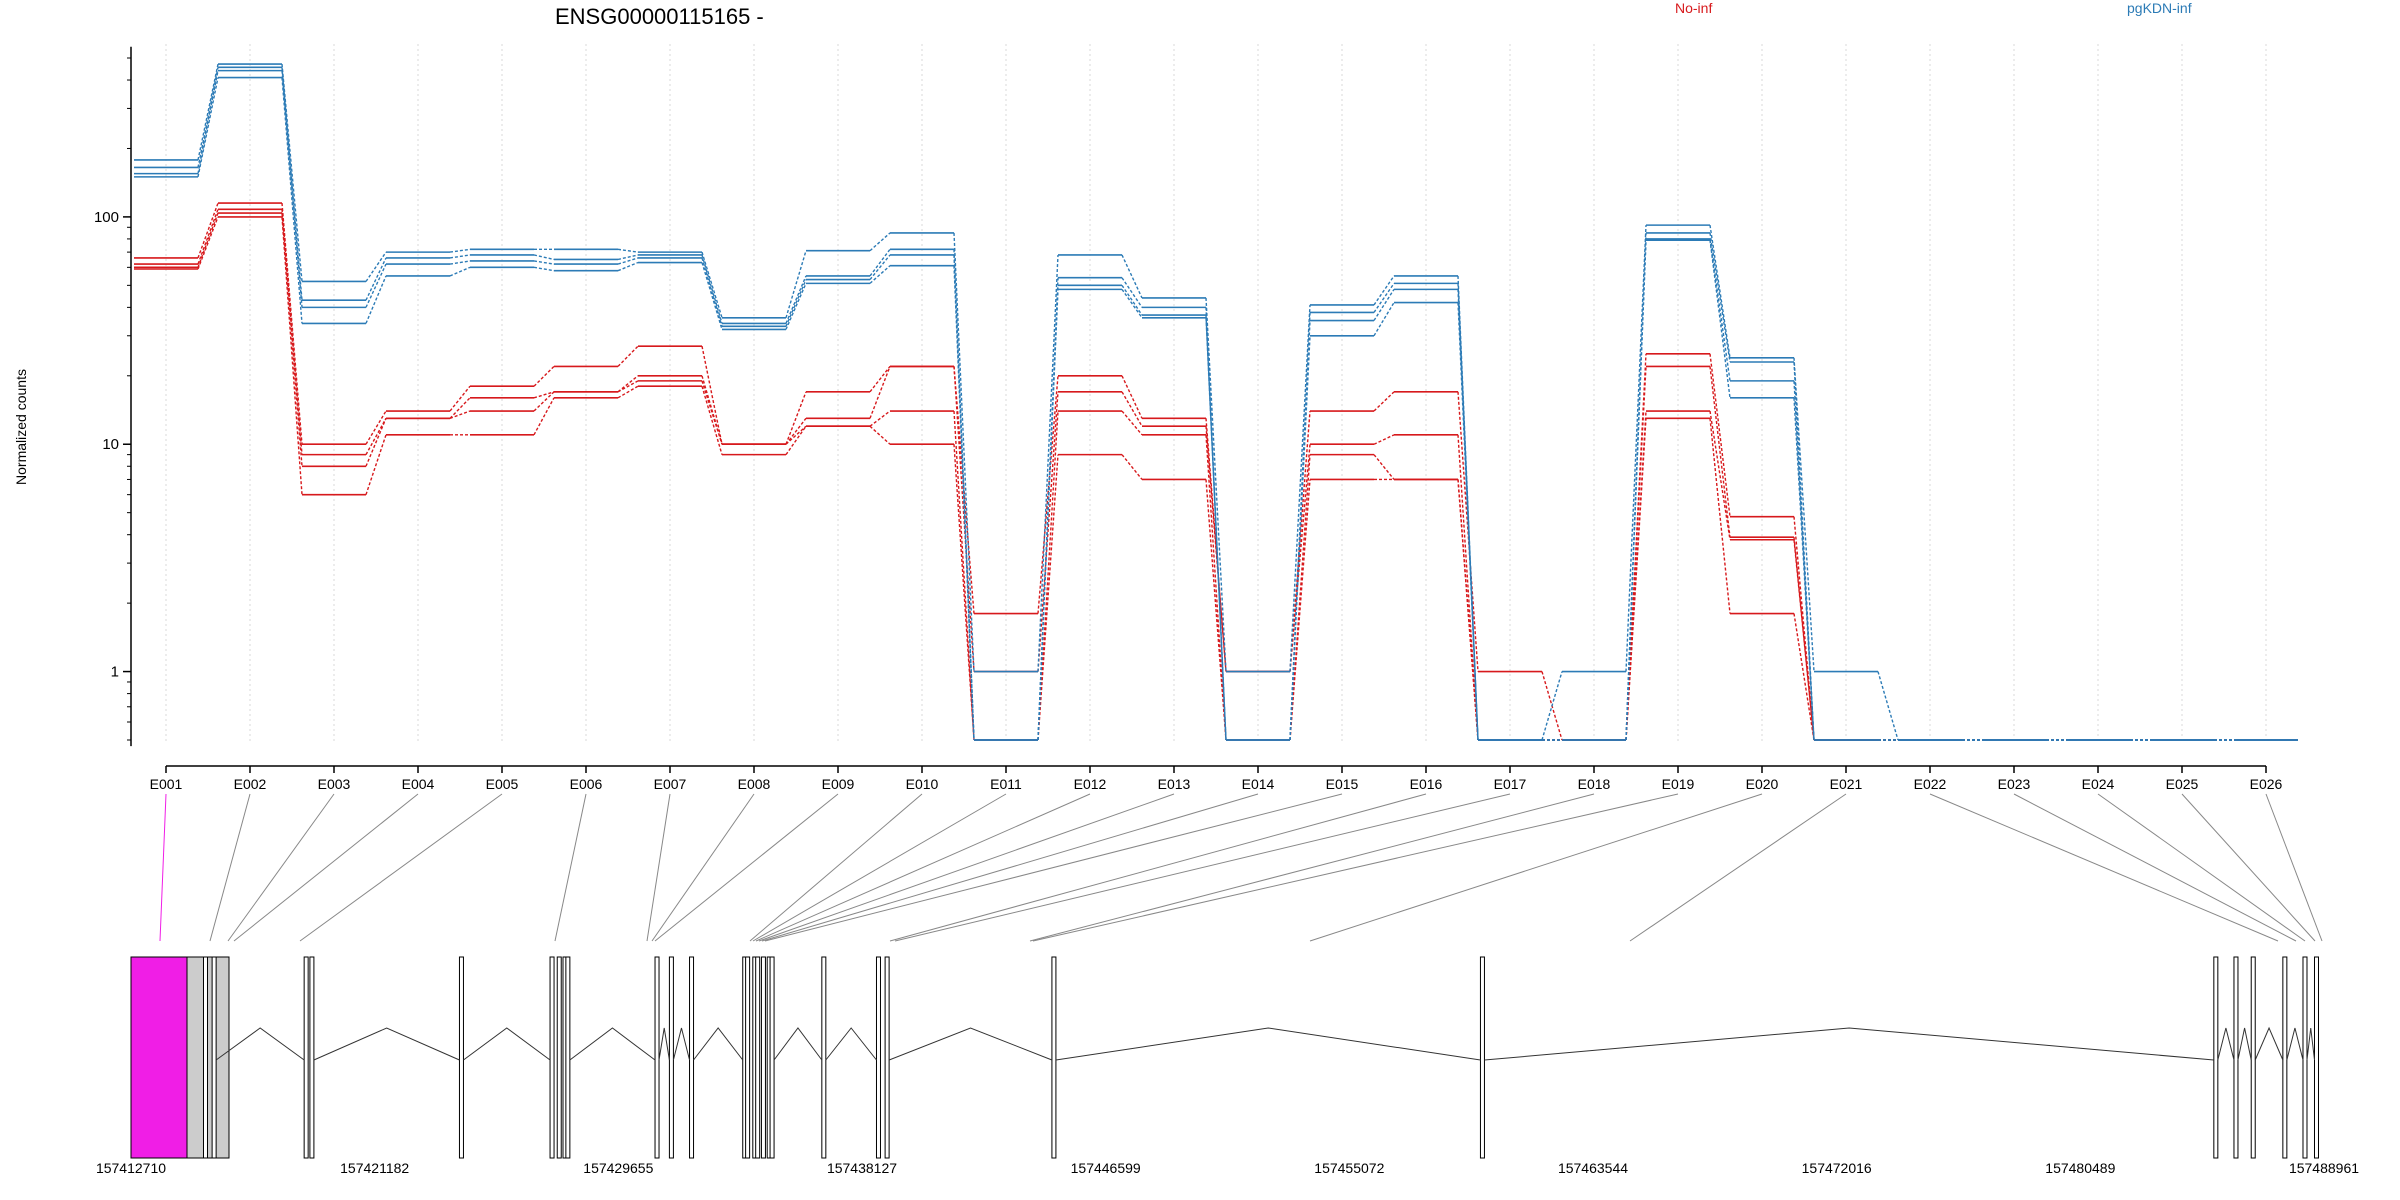  Describe the element at coordinates (115, 672) in the screenshot. I see `y-tick-label: 1` at that location.